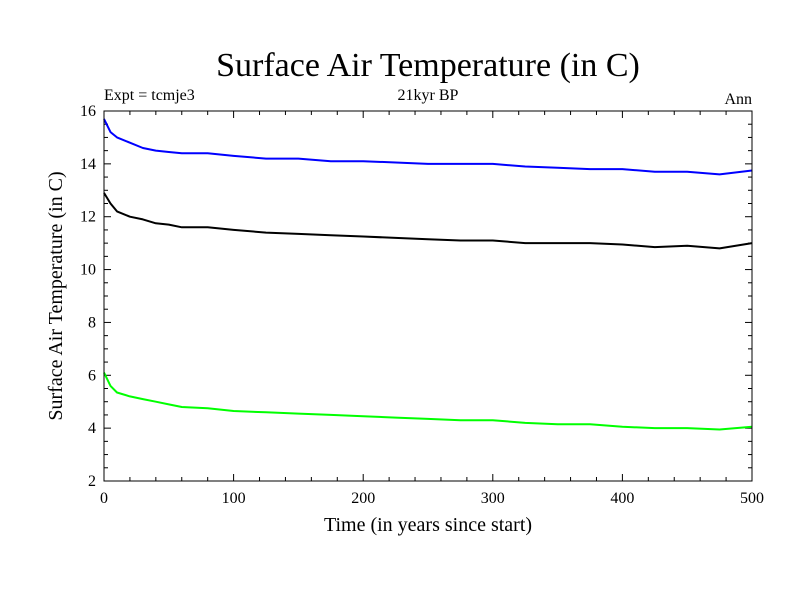 The height and width of the screenshot is (600, 800). Describe the element at coordinates (493, 498) in the screenshot. I see `x-tick-label: 300` at that location.